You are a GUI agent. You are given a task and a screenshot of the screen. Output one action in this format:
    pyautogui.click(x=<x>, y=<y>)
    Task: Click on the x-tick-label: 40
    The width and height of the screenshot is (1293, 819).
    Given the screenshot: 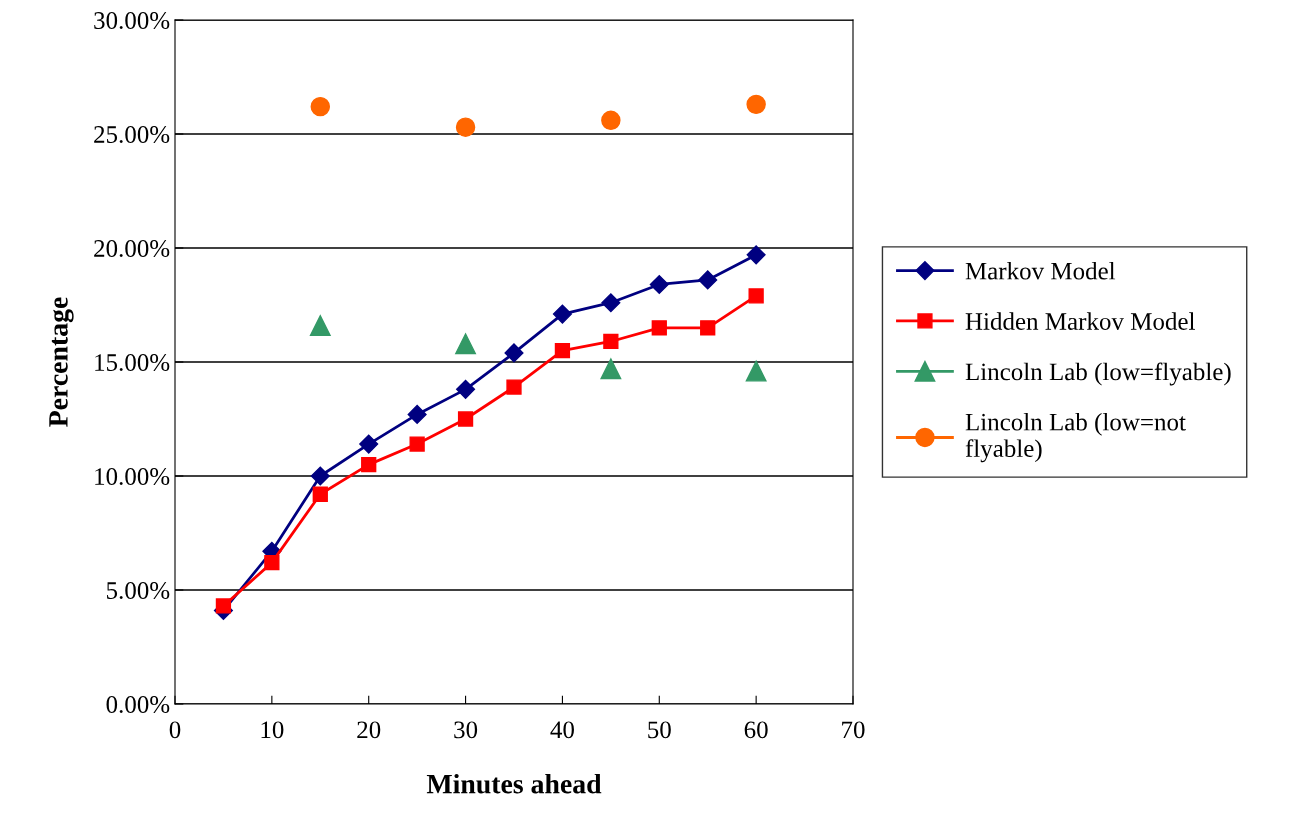 What is the action you would take?
    pyautogui.click(x=562, y=730)
    